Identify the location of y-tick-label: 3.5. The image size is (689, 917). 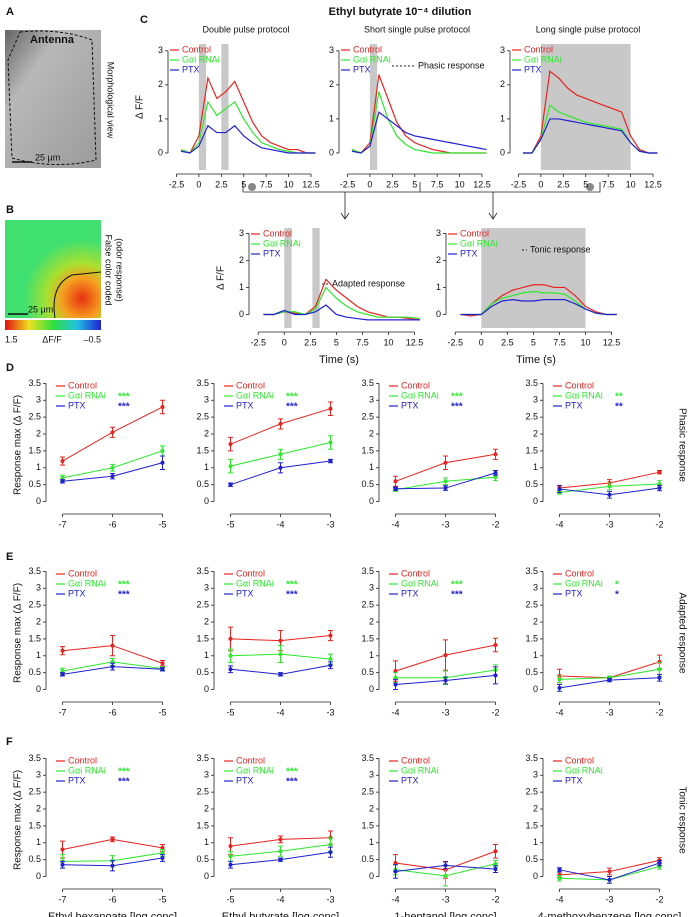
(531, 758).